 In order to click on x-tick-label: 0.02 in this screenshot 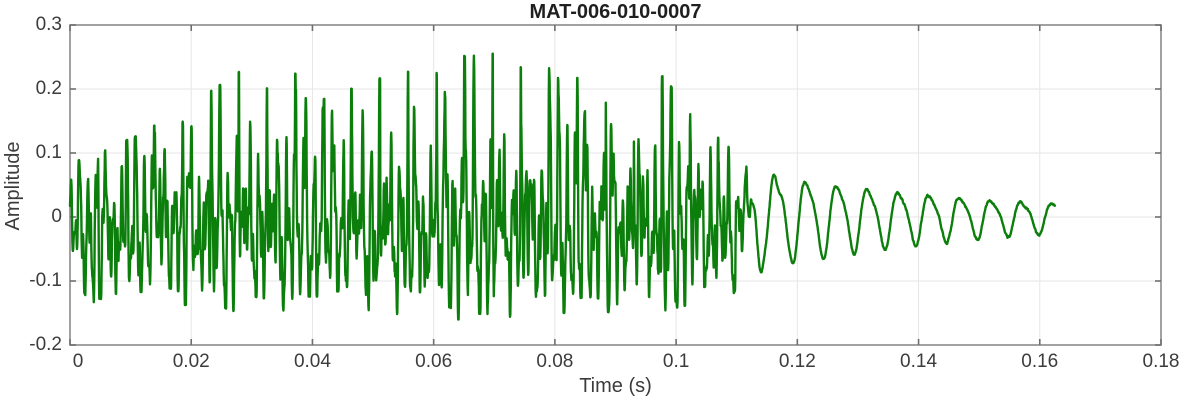, I will do `click(191, 361)`.